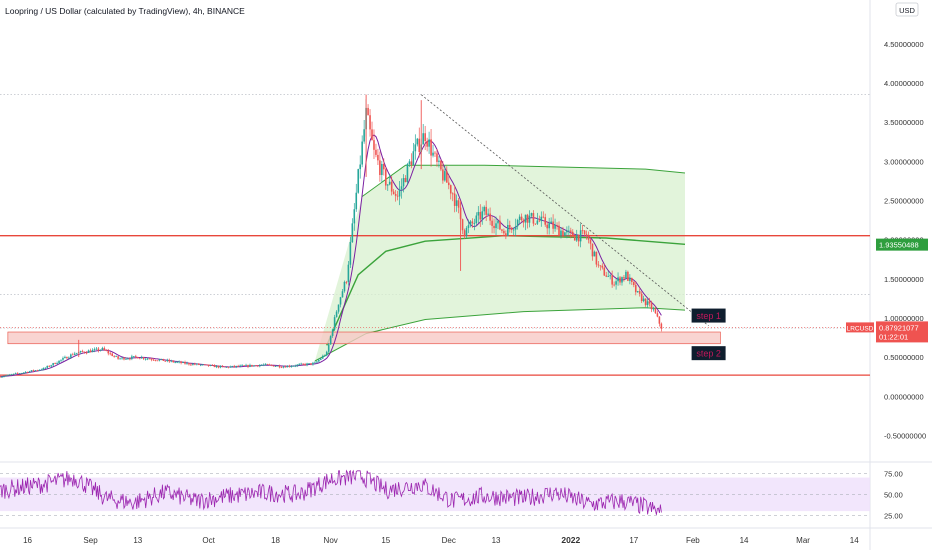 This screenshot has height=550, width=932. Describe the element at coordinates (564, 210) in the screenshot. I see `descending-trendline` at that location.